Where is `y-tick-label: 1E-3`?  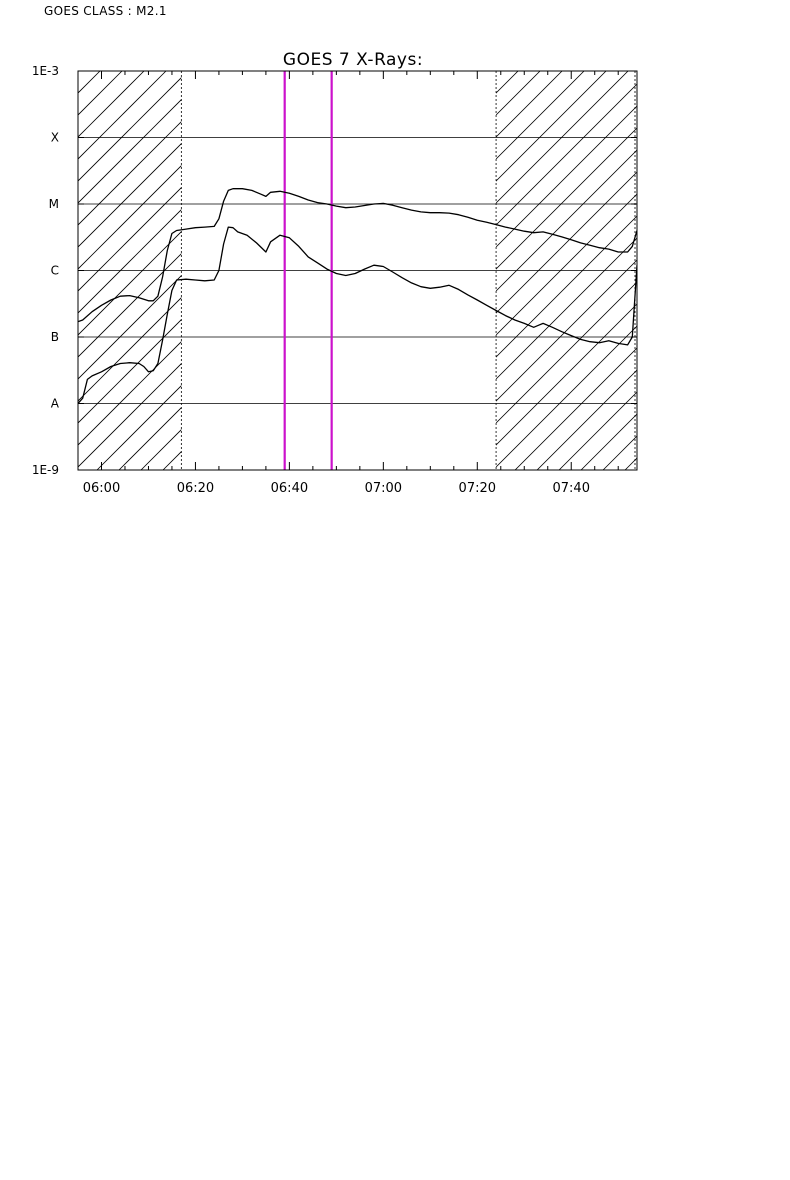 y-tick-label: 1E-3 is located at coordinates (45, 71).